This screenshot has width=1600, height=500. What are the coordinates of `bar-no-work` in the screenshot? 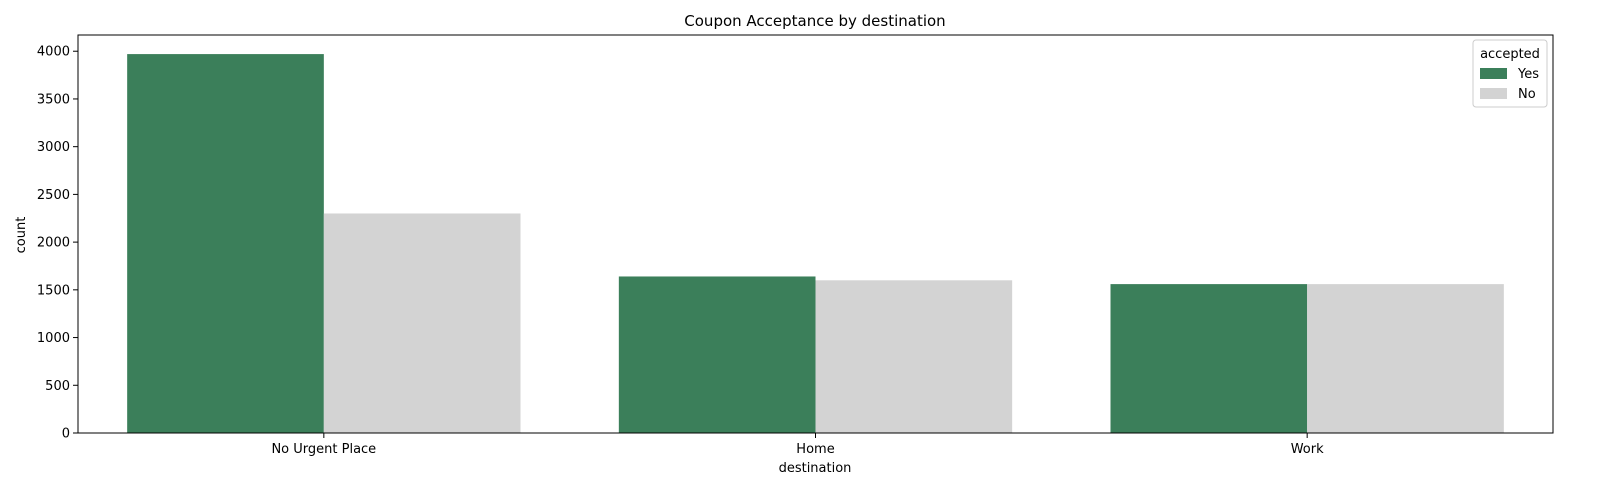 It's located at (1405, 358).